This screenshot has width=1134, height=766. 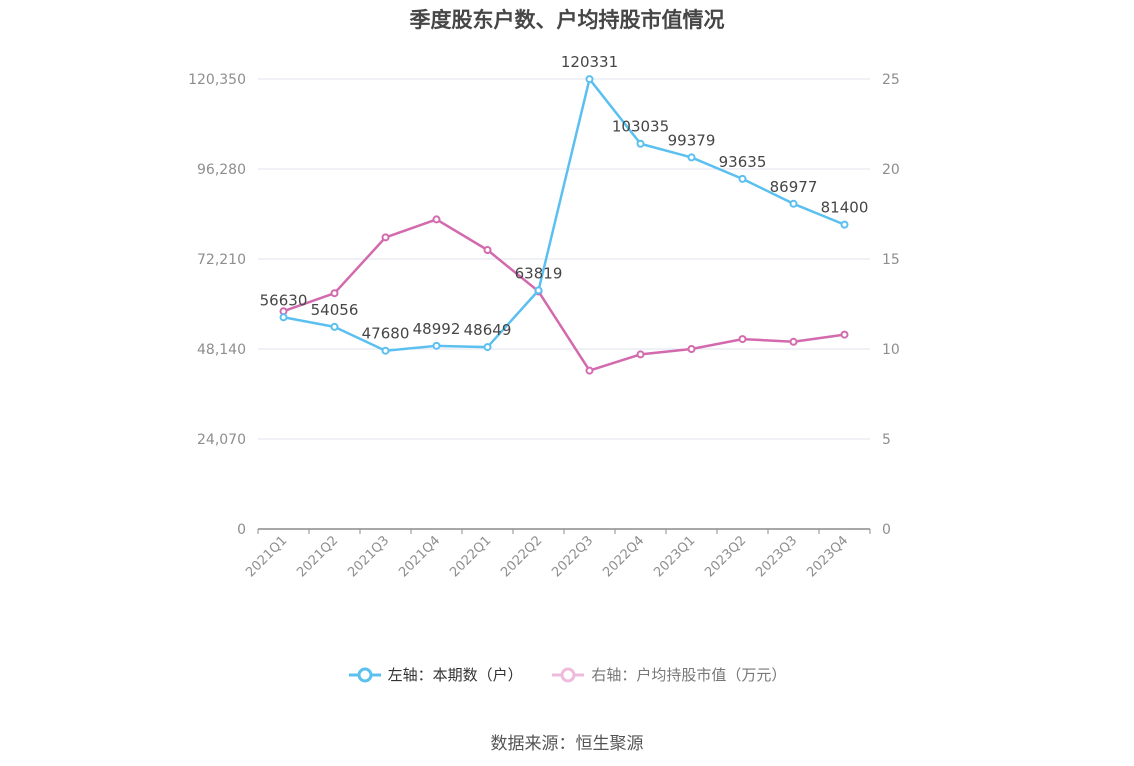 What do you see at coordinates (539, 273) in the screenshot?
I see `data-label: 63819` at bounding box center [539, 273].